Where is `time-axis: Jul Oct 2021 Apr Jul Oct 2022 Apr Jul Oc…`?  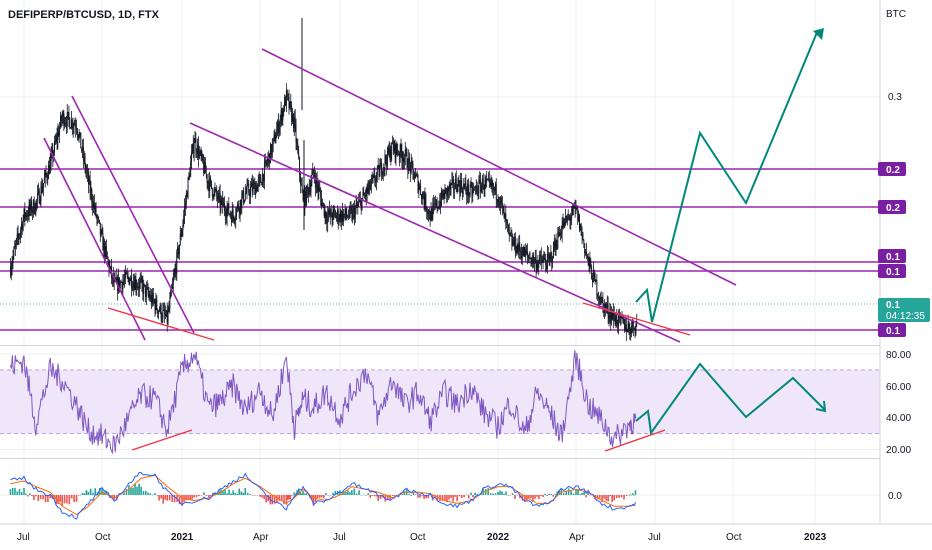 time-axis: Jul Oct 2021 Apr Jul Oct 2022 Apr Jul Oc… is located at coordinates (422, 537).